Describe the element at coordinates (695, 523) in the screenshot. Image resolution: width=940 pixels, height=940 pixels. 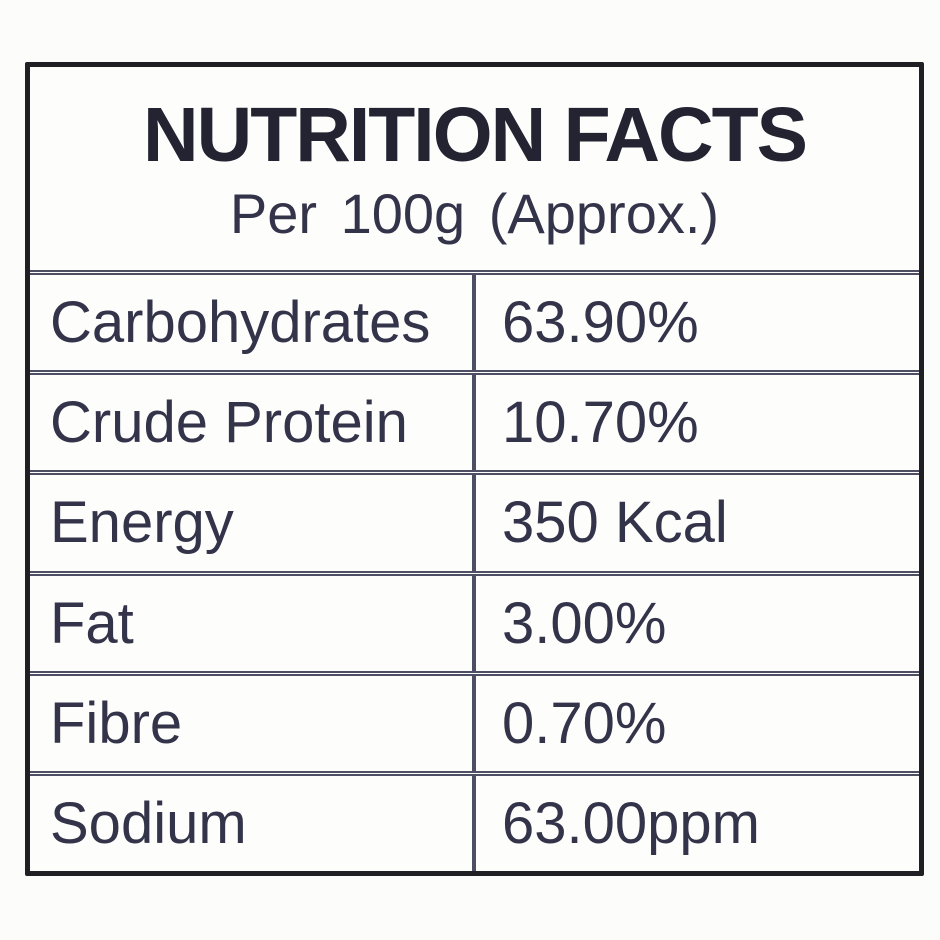
I see `row-value: 350 Kcal` at that location.